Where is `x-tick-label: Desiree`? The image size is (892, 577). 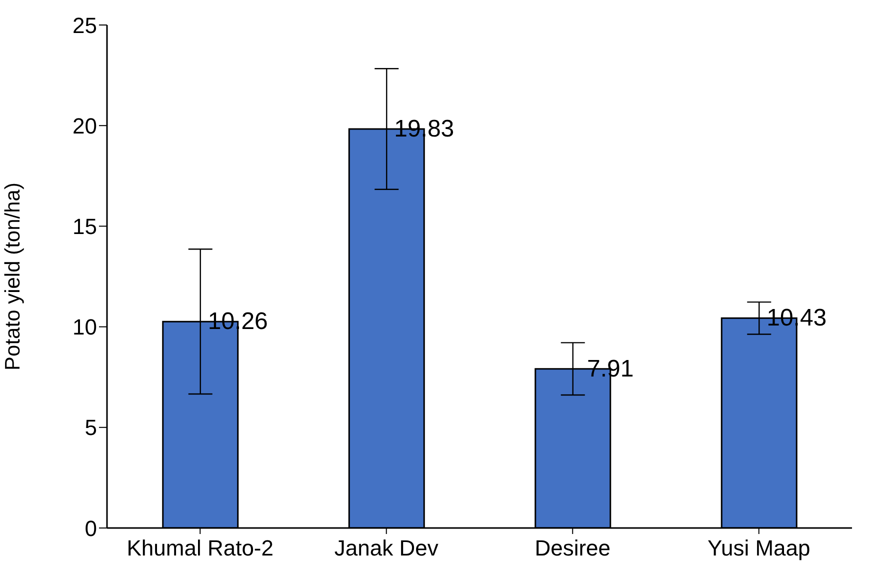 x-tick-label: Desiree is located at coordinates (572, 548).